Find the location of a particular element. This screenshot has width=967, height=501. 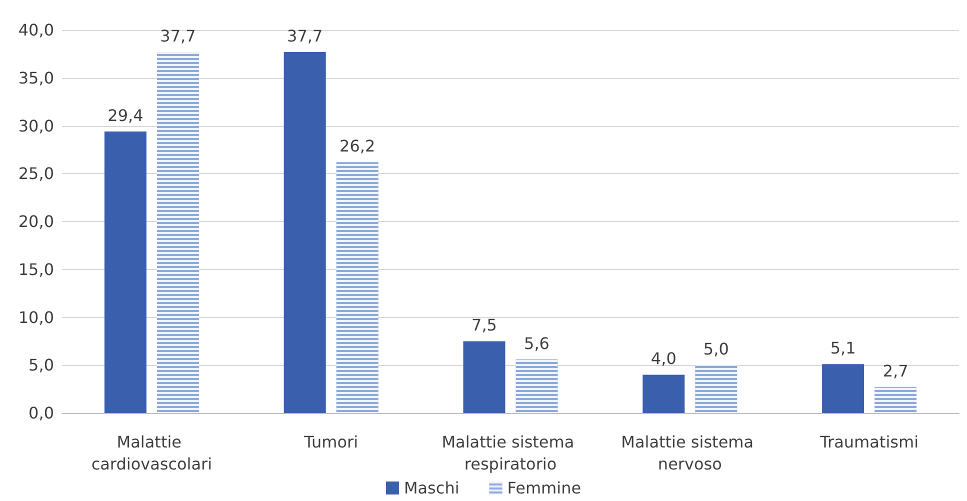

legend-label: Maschi is located at coordinates (432, 488).